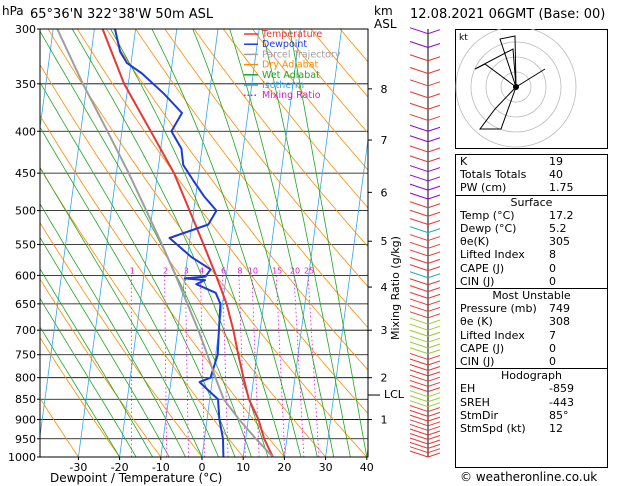 Image resolution: width=629 pixels, height=486 pixels. What do you see at coordinates (493, 175) in the screenshot?
I see `index-label: Totals Totals` at bounding box center [493, 175].